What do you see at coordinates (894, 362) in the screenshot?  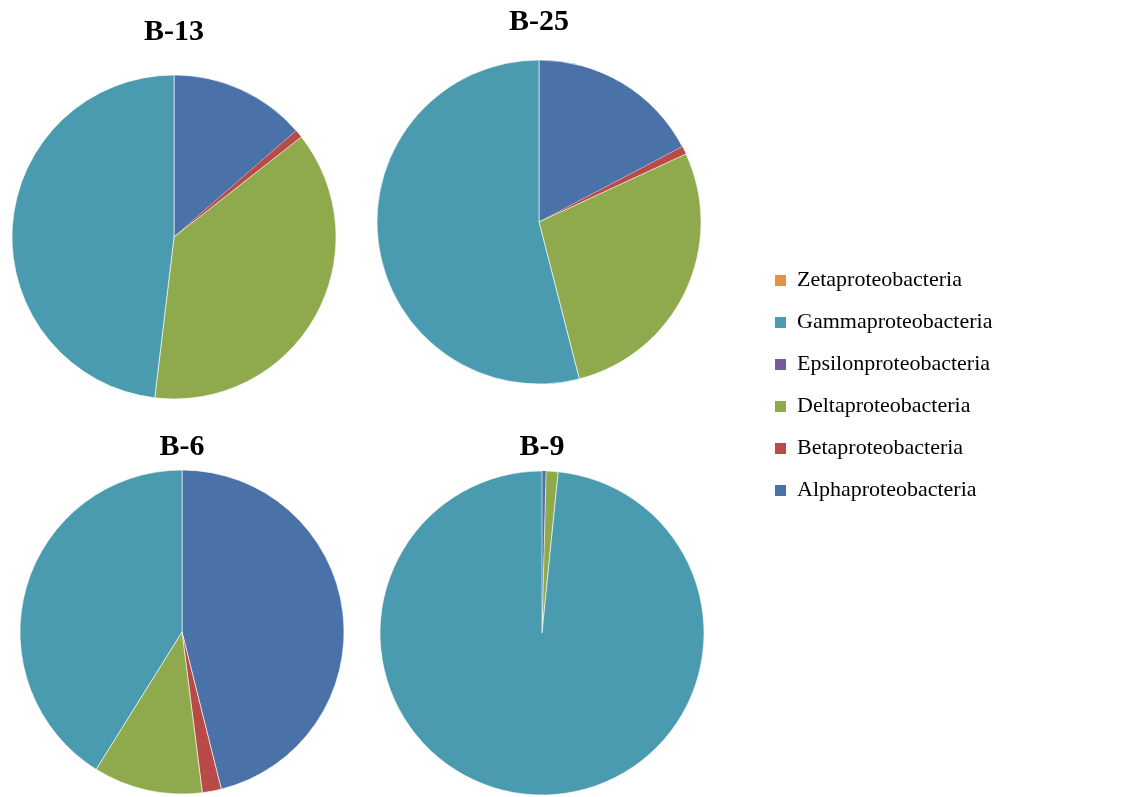 I see `legend-label: Epsilonproteobacteria` at bounding box center [894, 362].